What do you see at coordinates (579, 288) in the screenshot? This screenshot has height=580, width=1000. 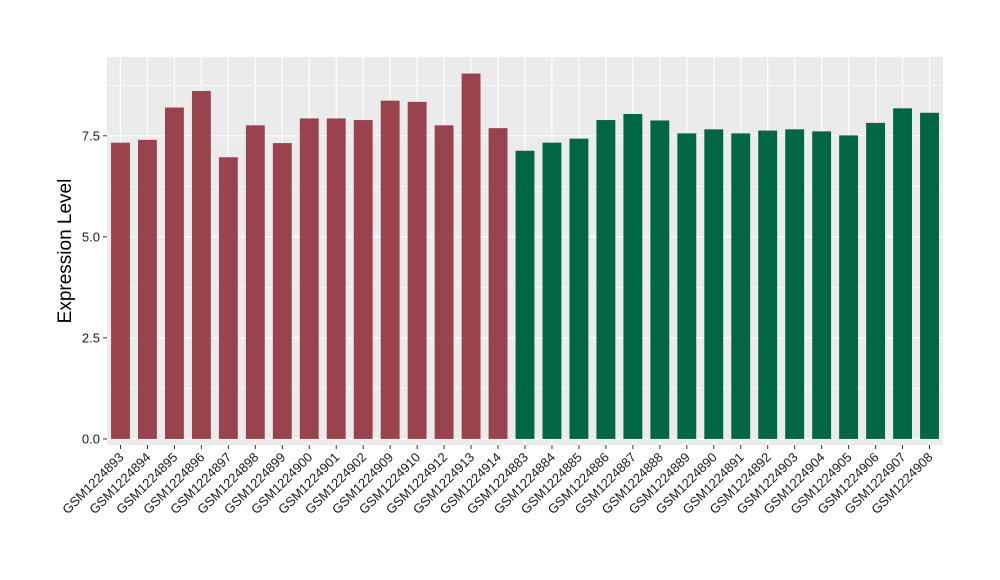 I see `bar-GSM1224885` at bounding box center [579, 288].